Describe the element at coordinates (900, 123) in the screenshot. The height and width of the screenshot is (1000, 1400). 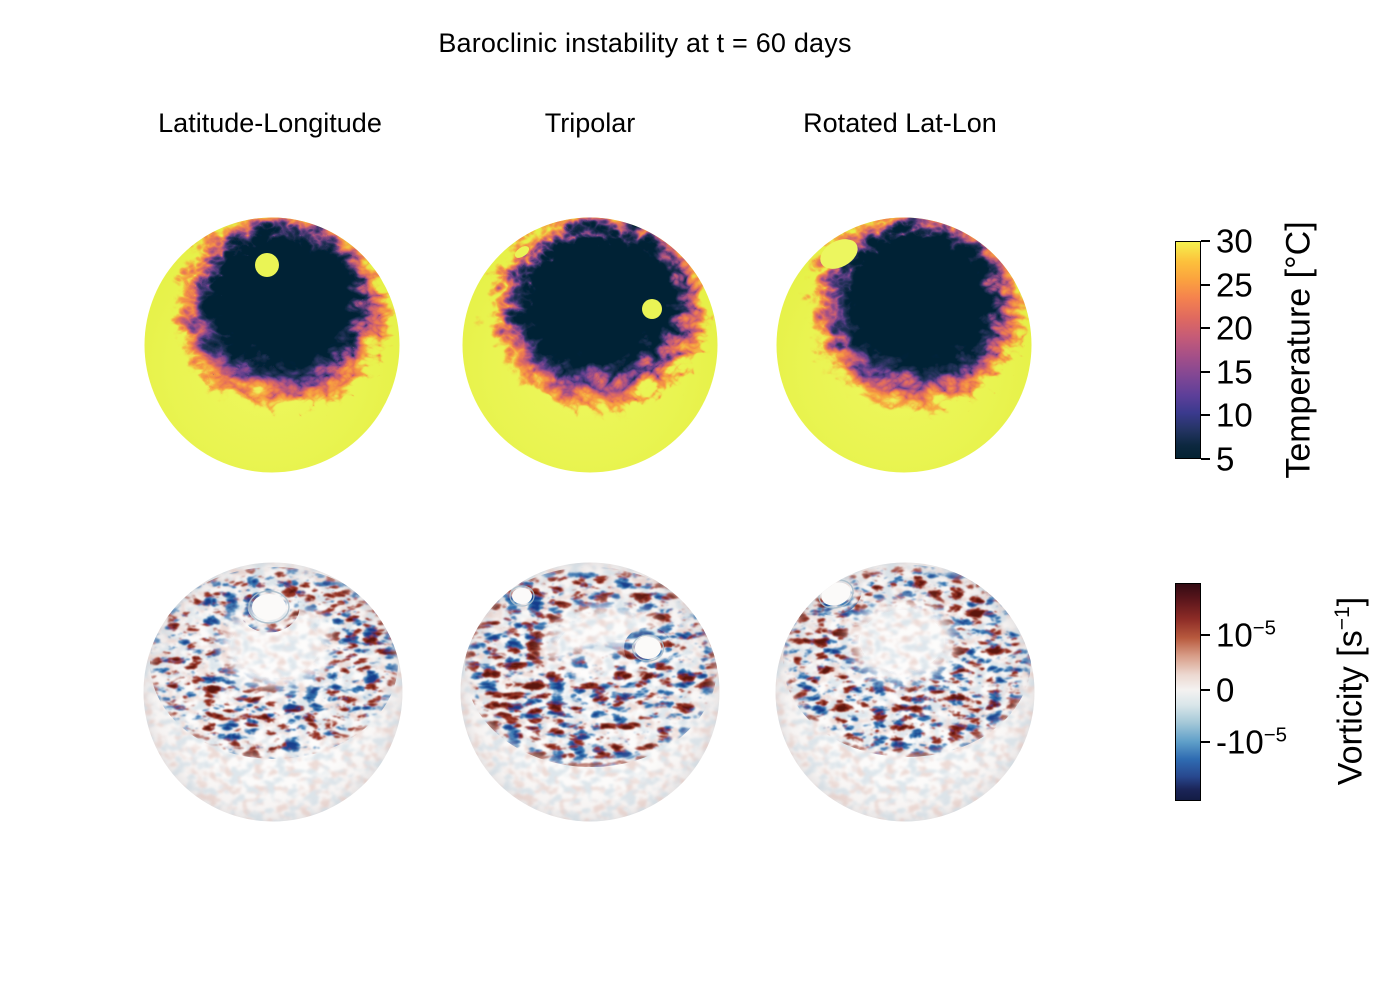
I see `column-header-rotated-lat-lon: Rotated Lat-Lon` at that location.